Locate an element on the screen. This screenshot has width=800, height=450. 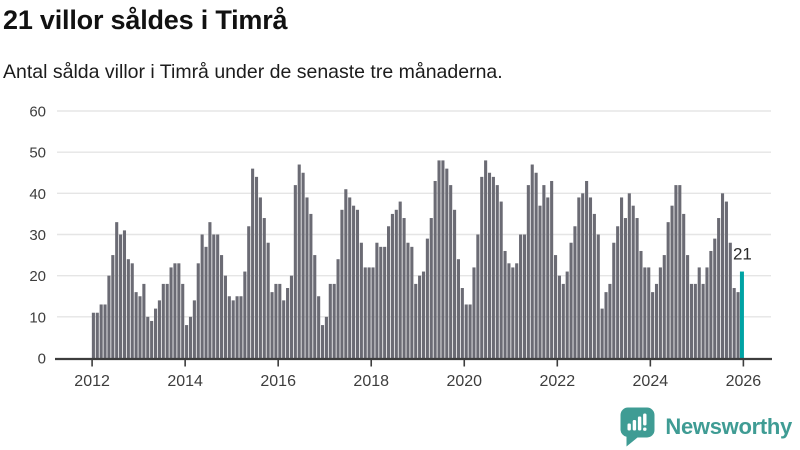
svg-text: 60 is located at coordinates (37, 112).